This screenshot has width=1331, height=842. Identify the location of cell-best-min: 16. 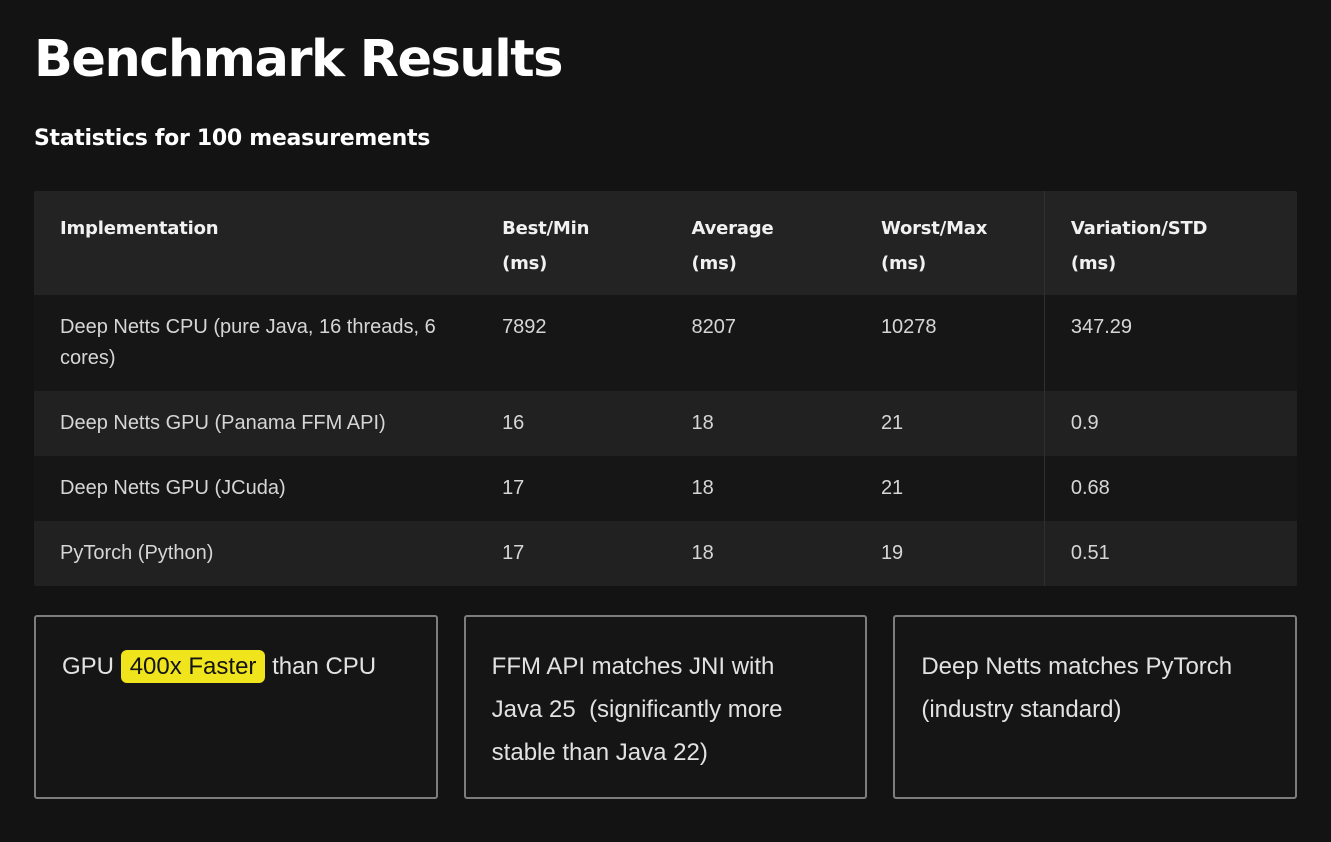
(571, 424).